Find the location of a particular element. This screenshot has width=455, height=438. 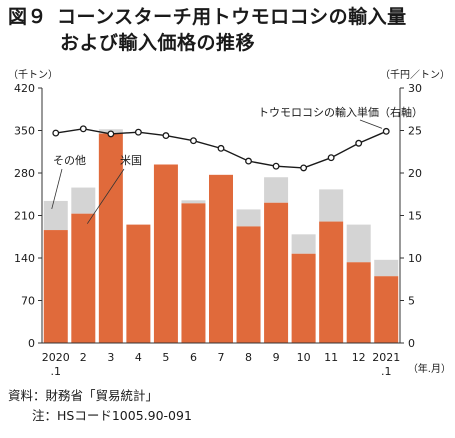

x-tick-label-11: 12 is located at coordinates (359, 357).